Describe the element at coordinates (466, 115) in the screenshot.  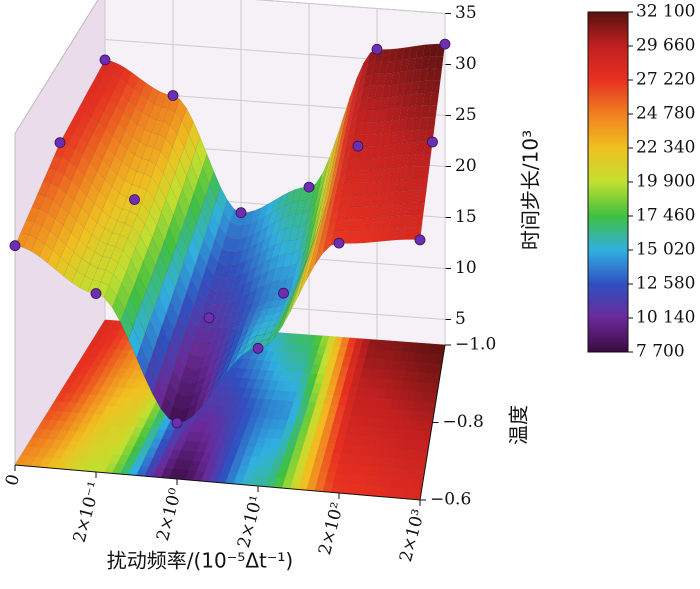
I see `z-tick-label: 25` at that location.